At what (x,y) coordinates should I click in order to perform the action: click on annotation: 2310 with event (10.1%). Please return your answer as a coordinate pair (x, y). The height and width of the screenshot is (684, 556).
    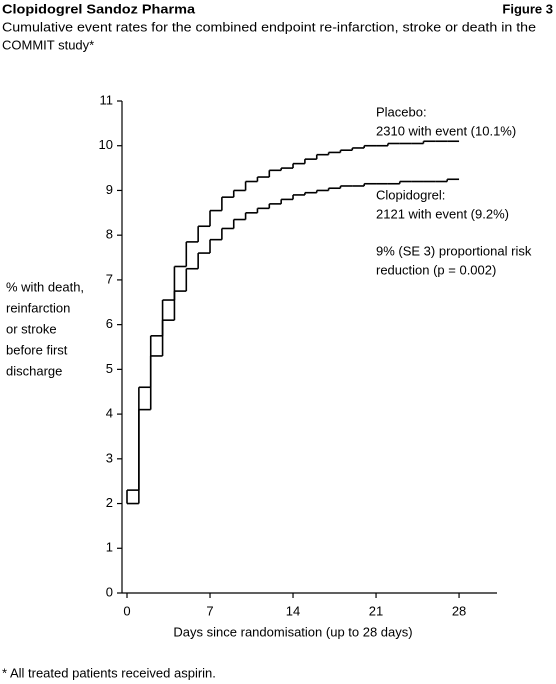
    Looking at the image, I should click on (446, 130).